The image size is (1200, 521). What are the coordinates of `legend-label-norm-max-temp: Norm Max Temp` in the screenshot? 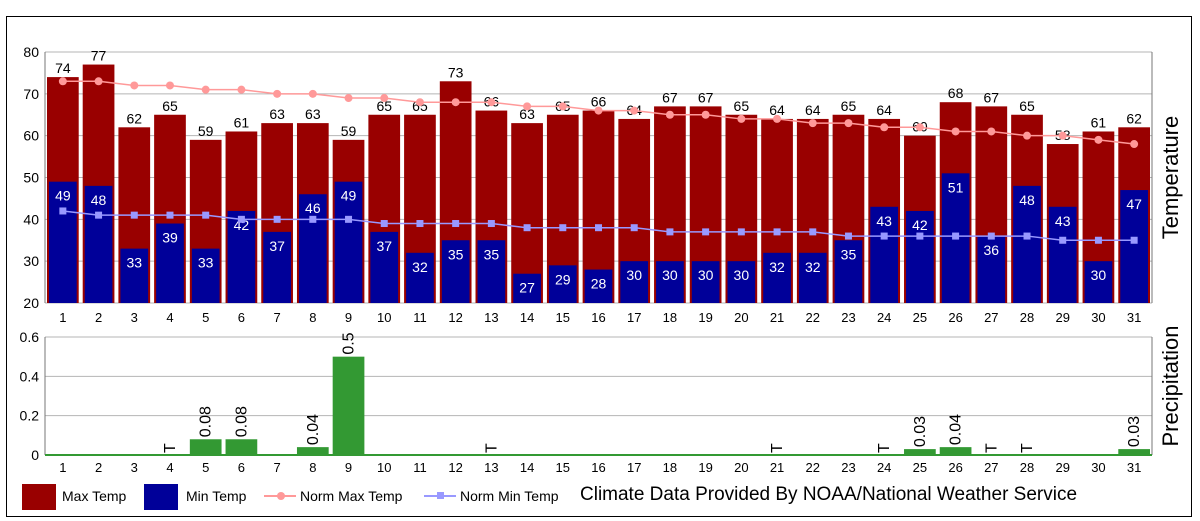 It's located at (351, 496).